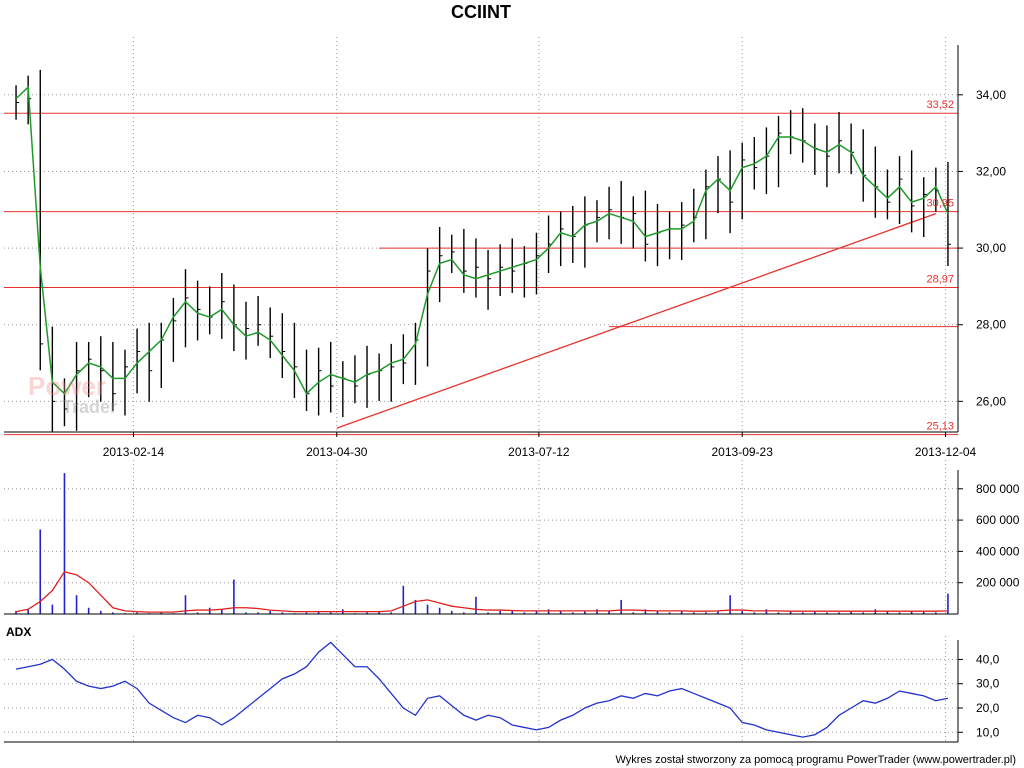 This screenshot has height=768, width=1024. What do you see at coordinates (134, 452) in the screenshot?
I see `x-tick-label: 2013-02-14` at bounding box center [134, 452].